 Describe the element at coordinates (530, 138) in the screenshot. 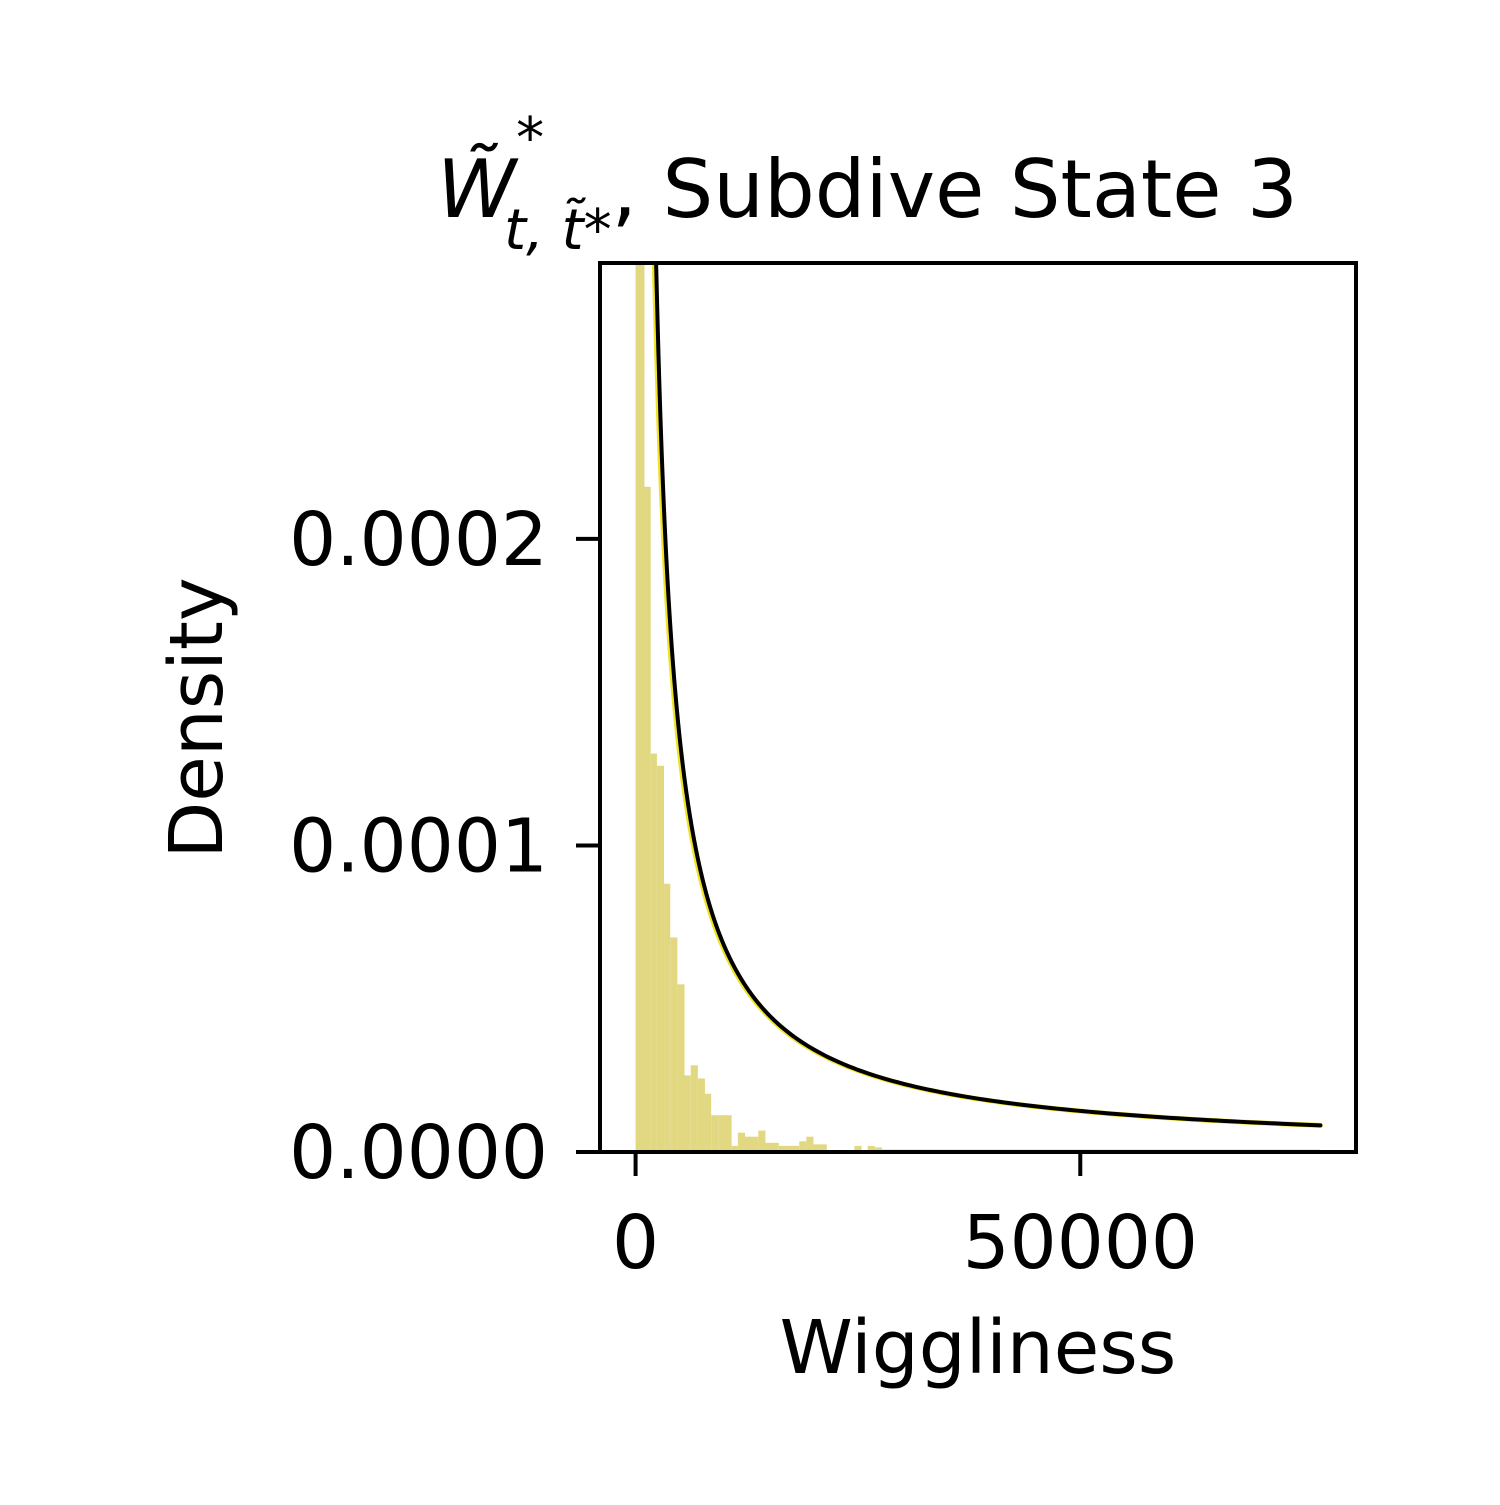

I see `title-superscript: *` at that location.